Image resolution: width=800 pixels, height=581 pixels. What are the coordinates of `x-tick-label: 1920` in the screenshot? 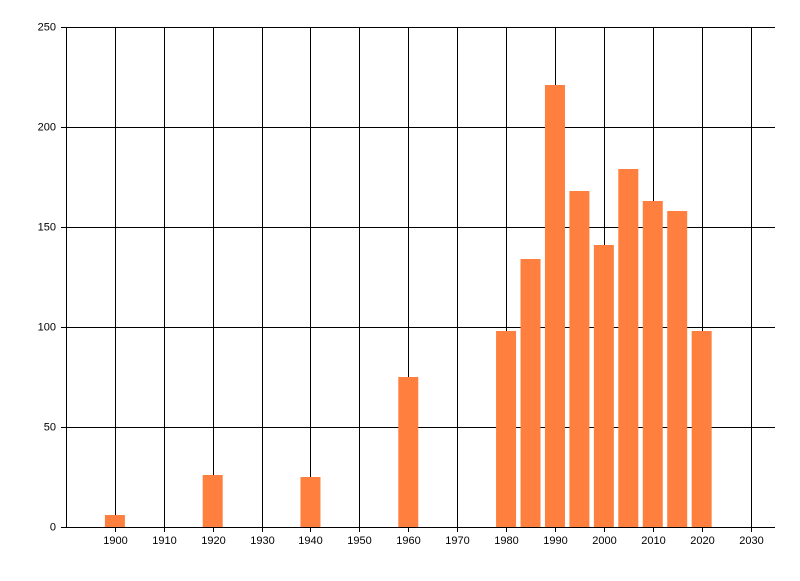 It's located at (213, 541).